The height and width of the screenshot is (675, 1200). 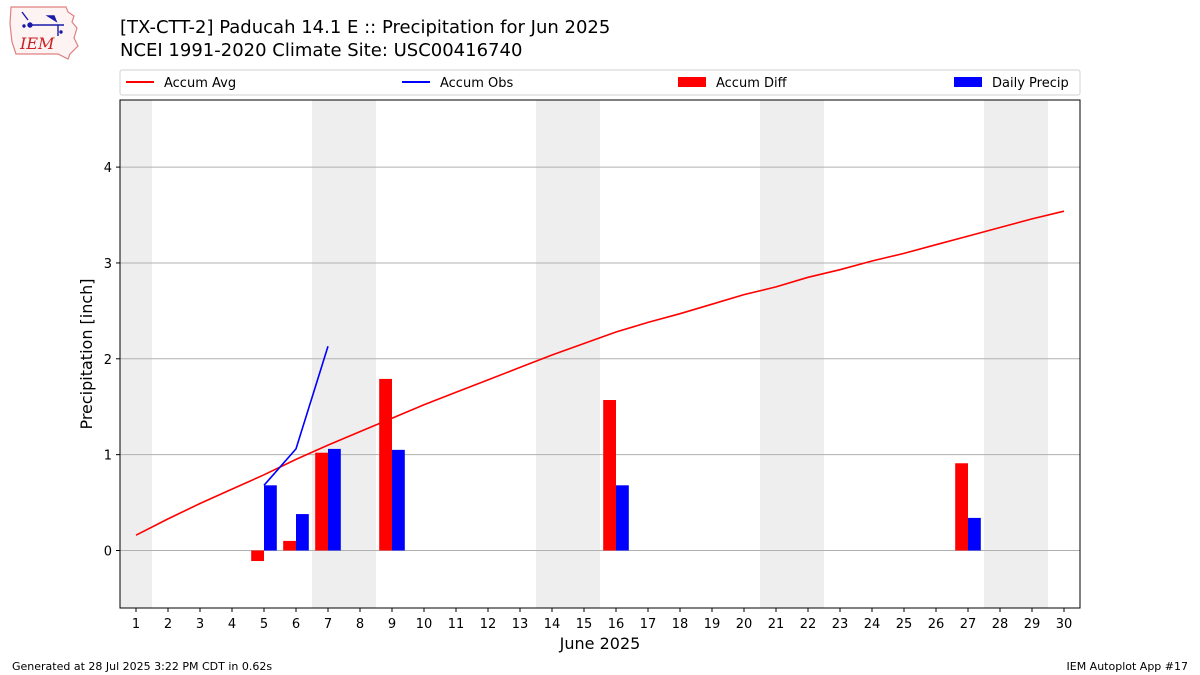 I want to click on x-tick-label: 25, so click(x=904, y=624).